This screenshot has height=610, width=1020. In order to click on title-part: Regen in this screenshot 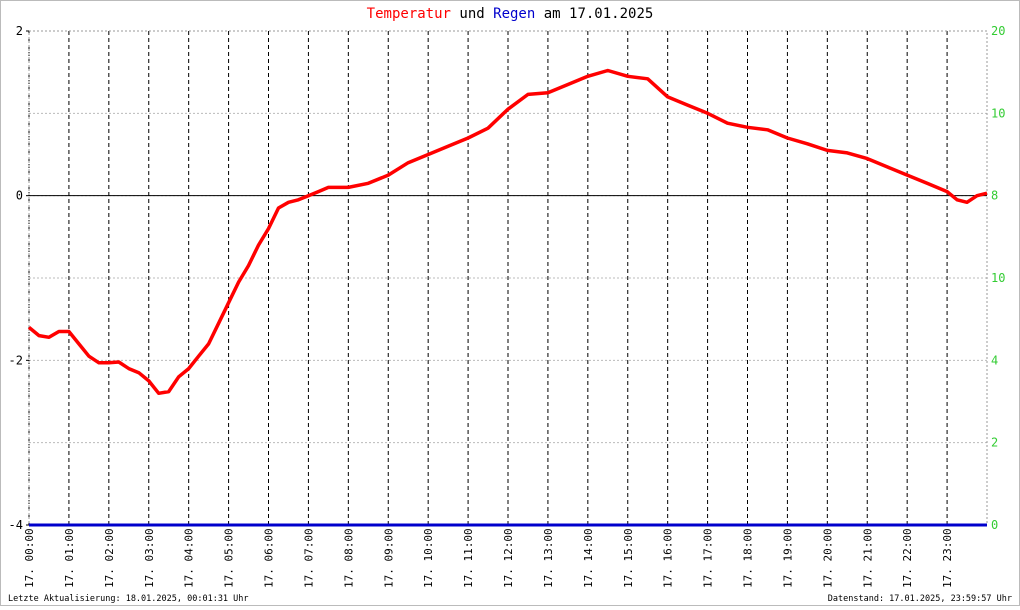, I will do `click(514, 14)`.